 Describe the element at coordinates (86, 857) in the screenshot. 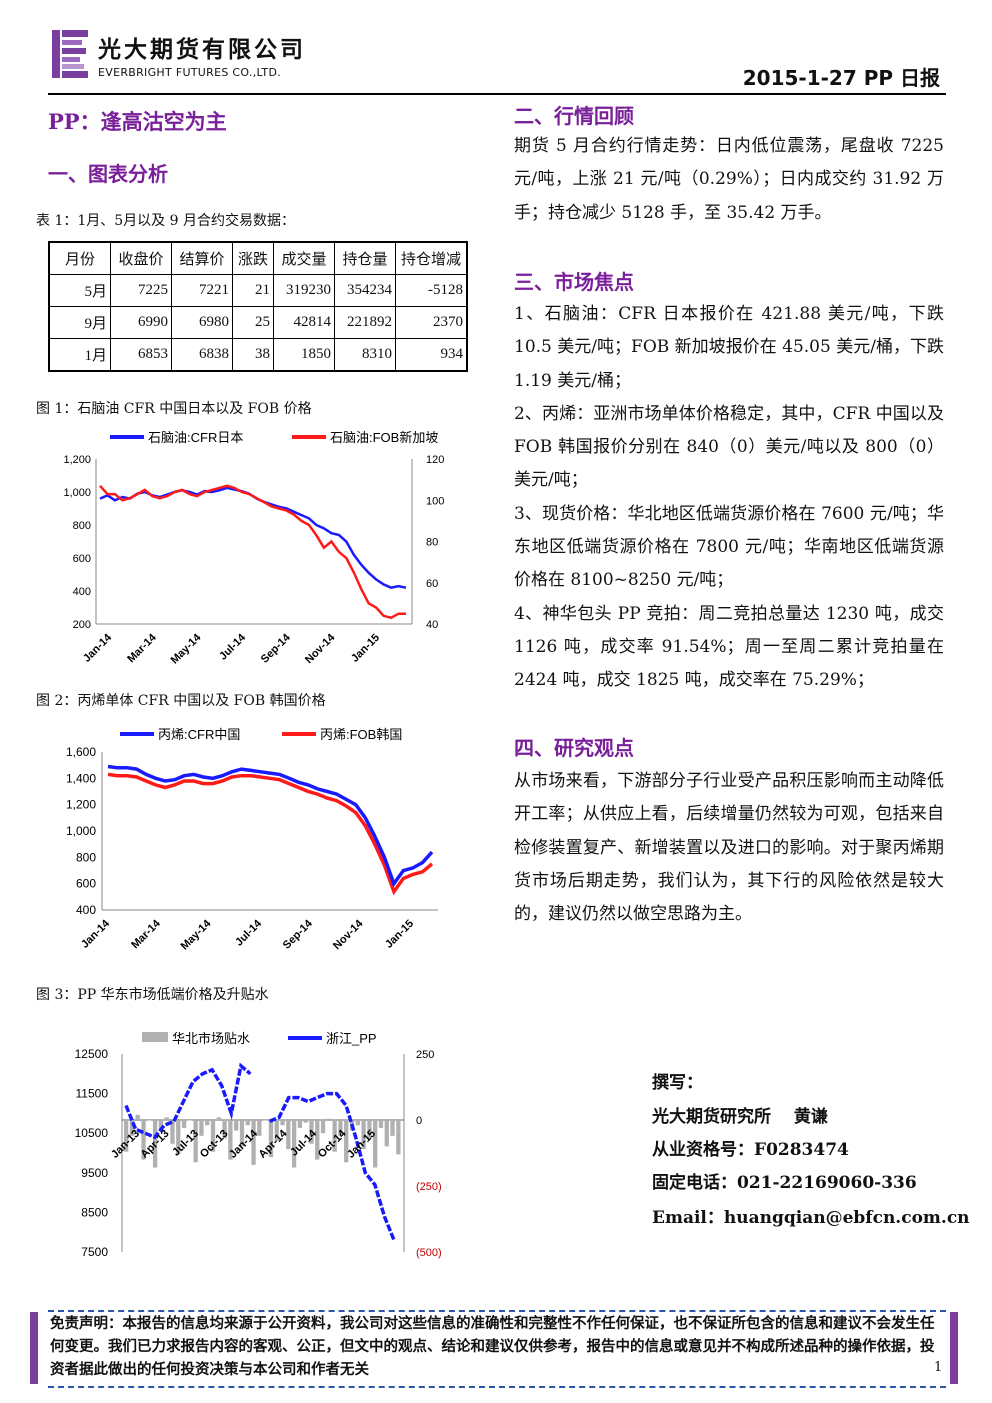

I see `y-tick-label: 800` at that location.